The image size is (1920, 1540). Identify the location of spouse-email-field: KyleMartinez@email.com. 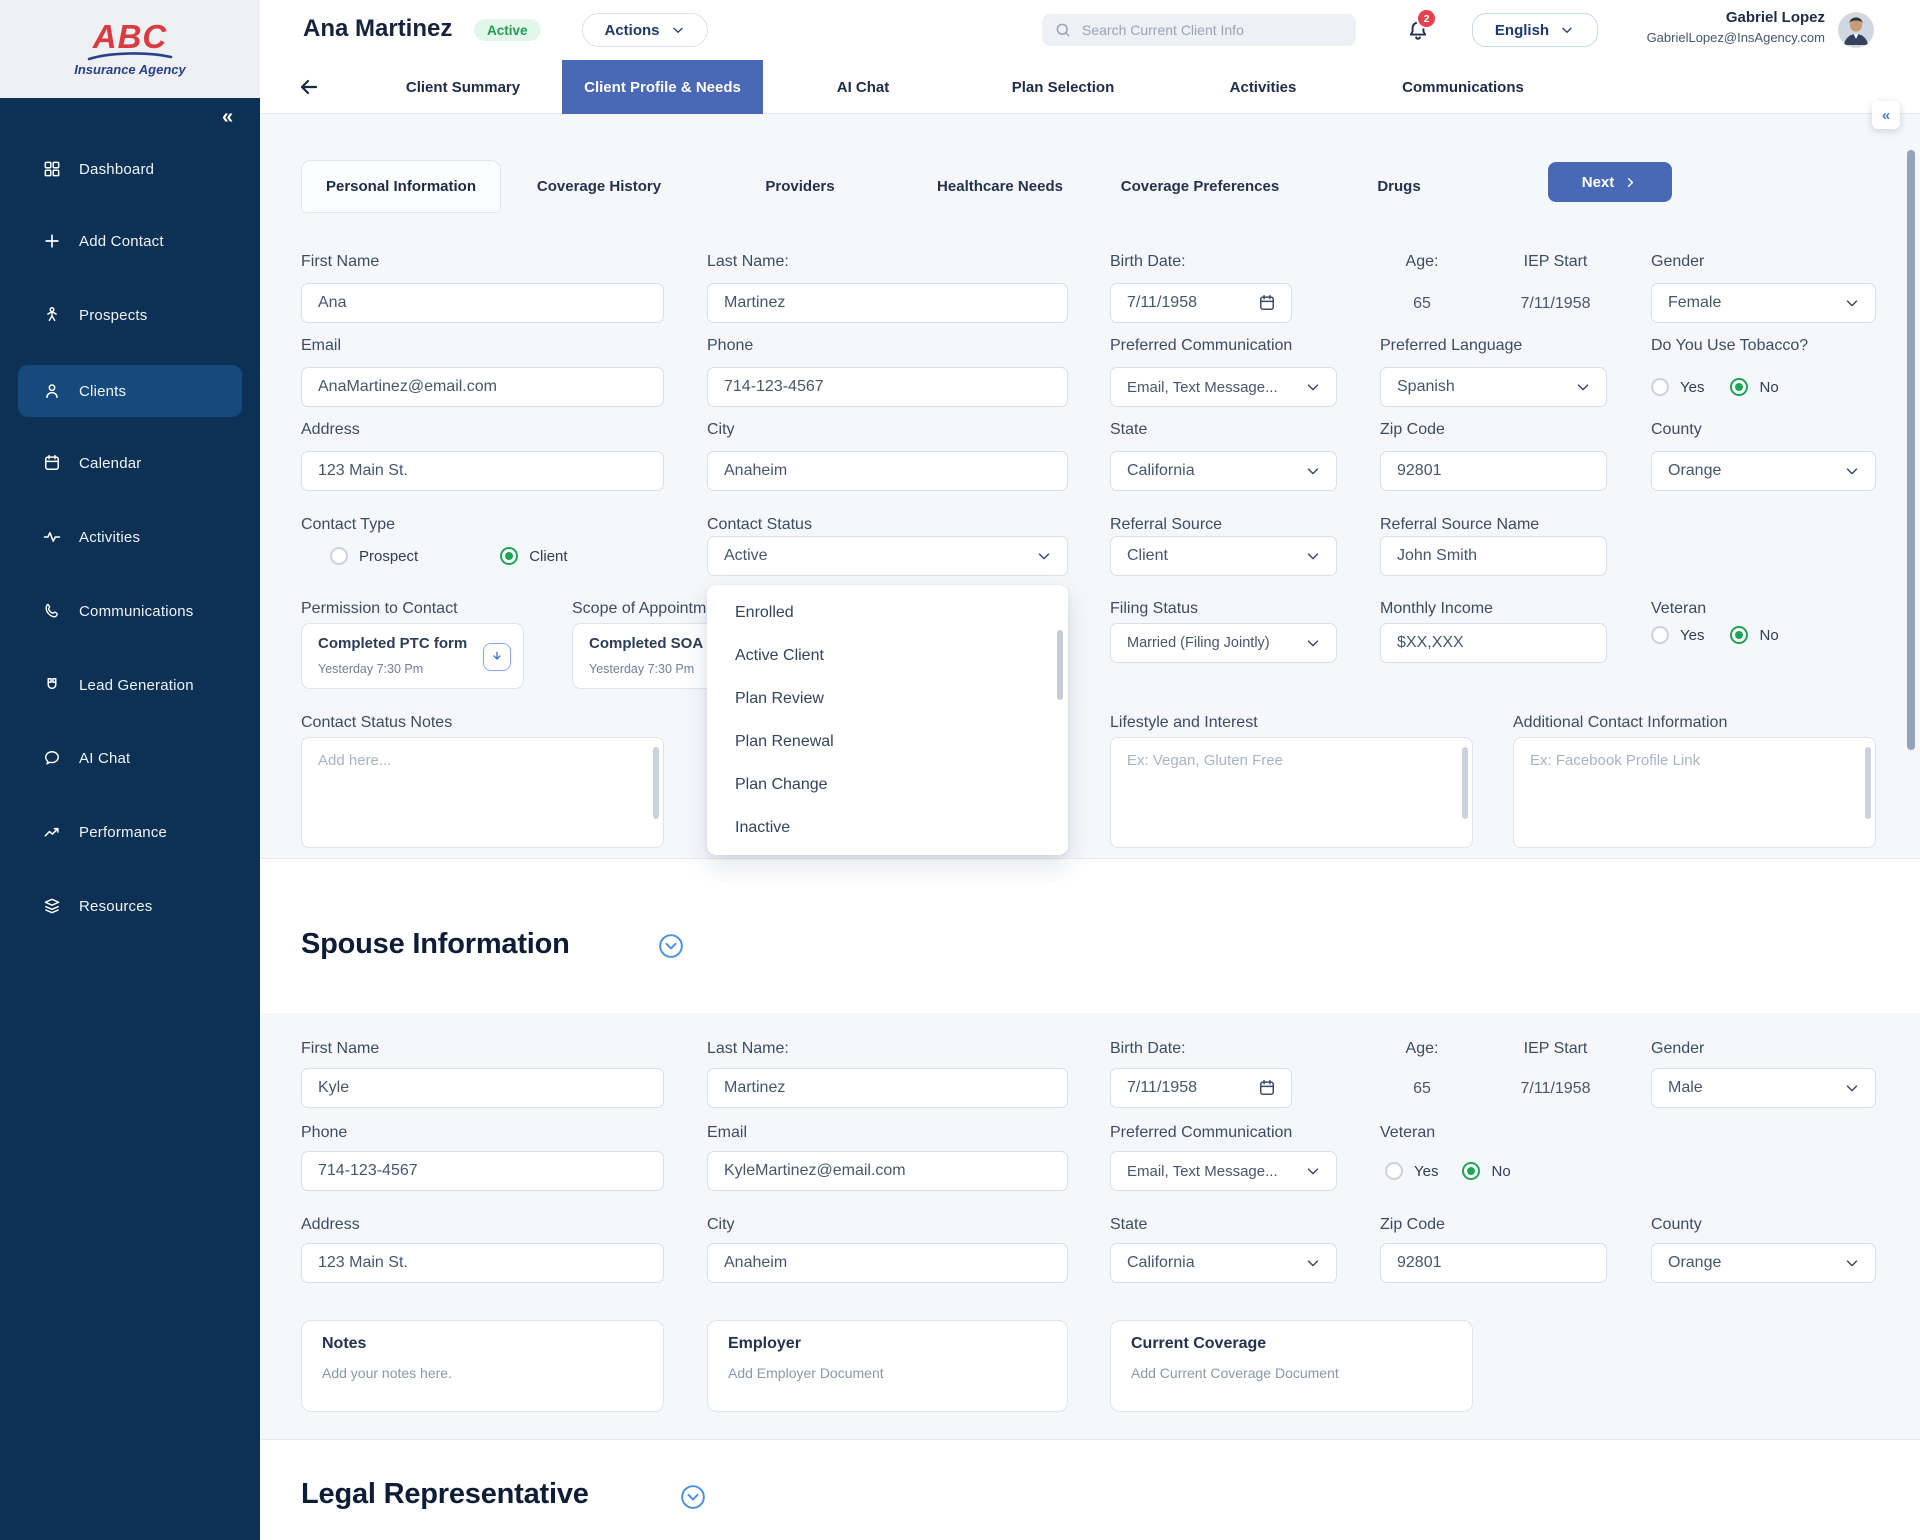
(887, 1171).